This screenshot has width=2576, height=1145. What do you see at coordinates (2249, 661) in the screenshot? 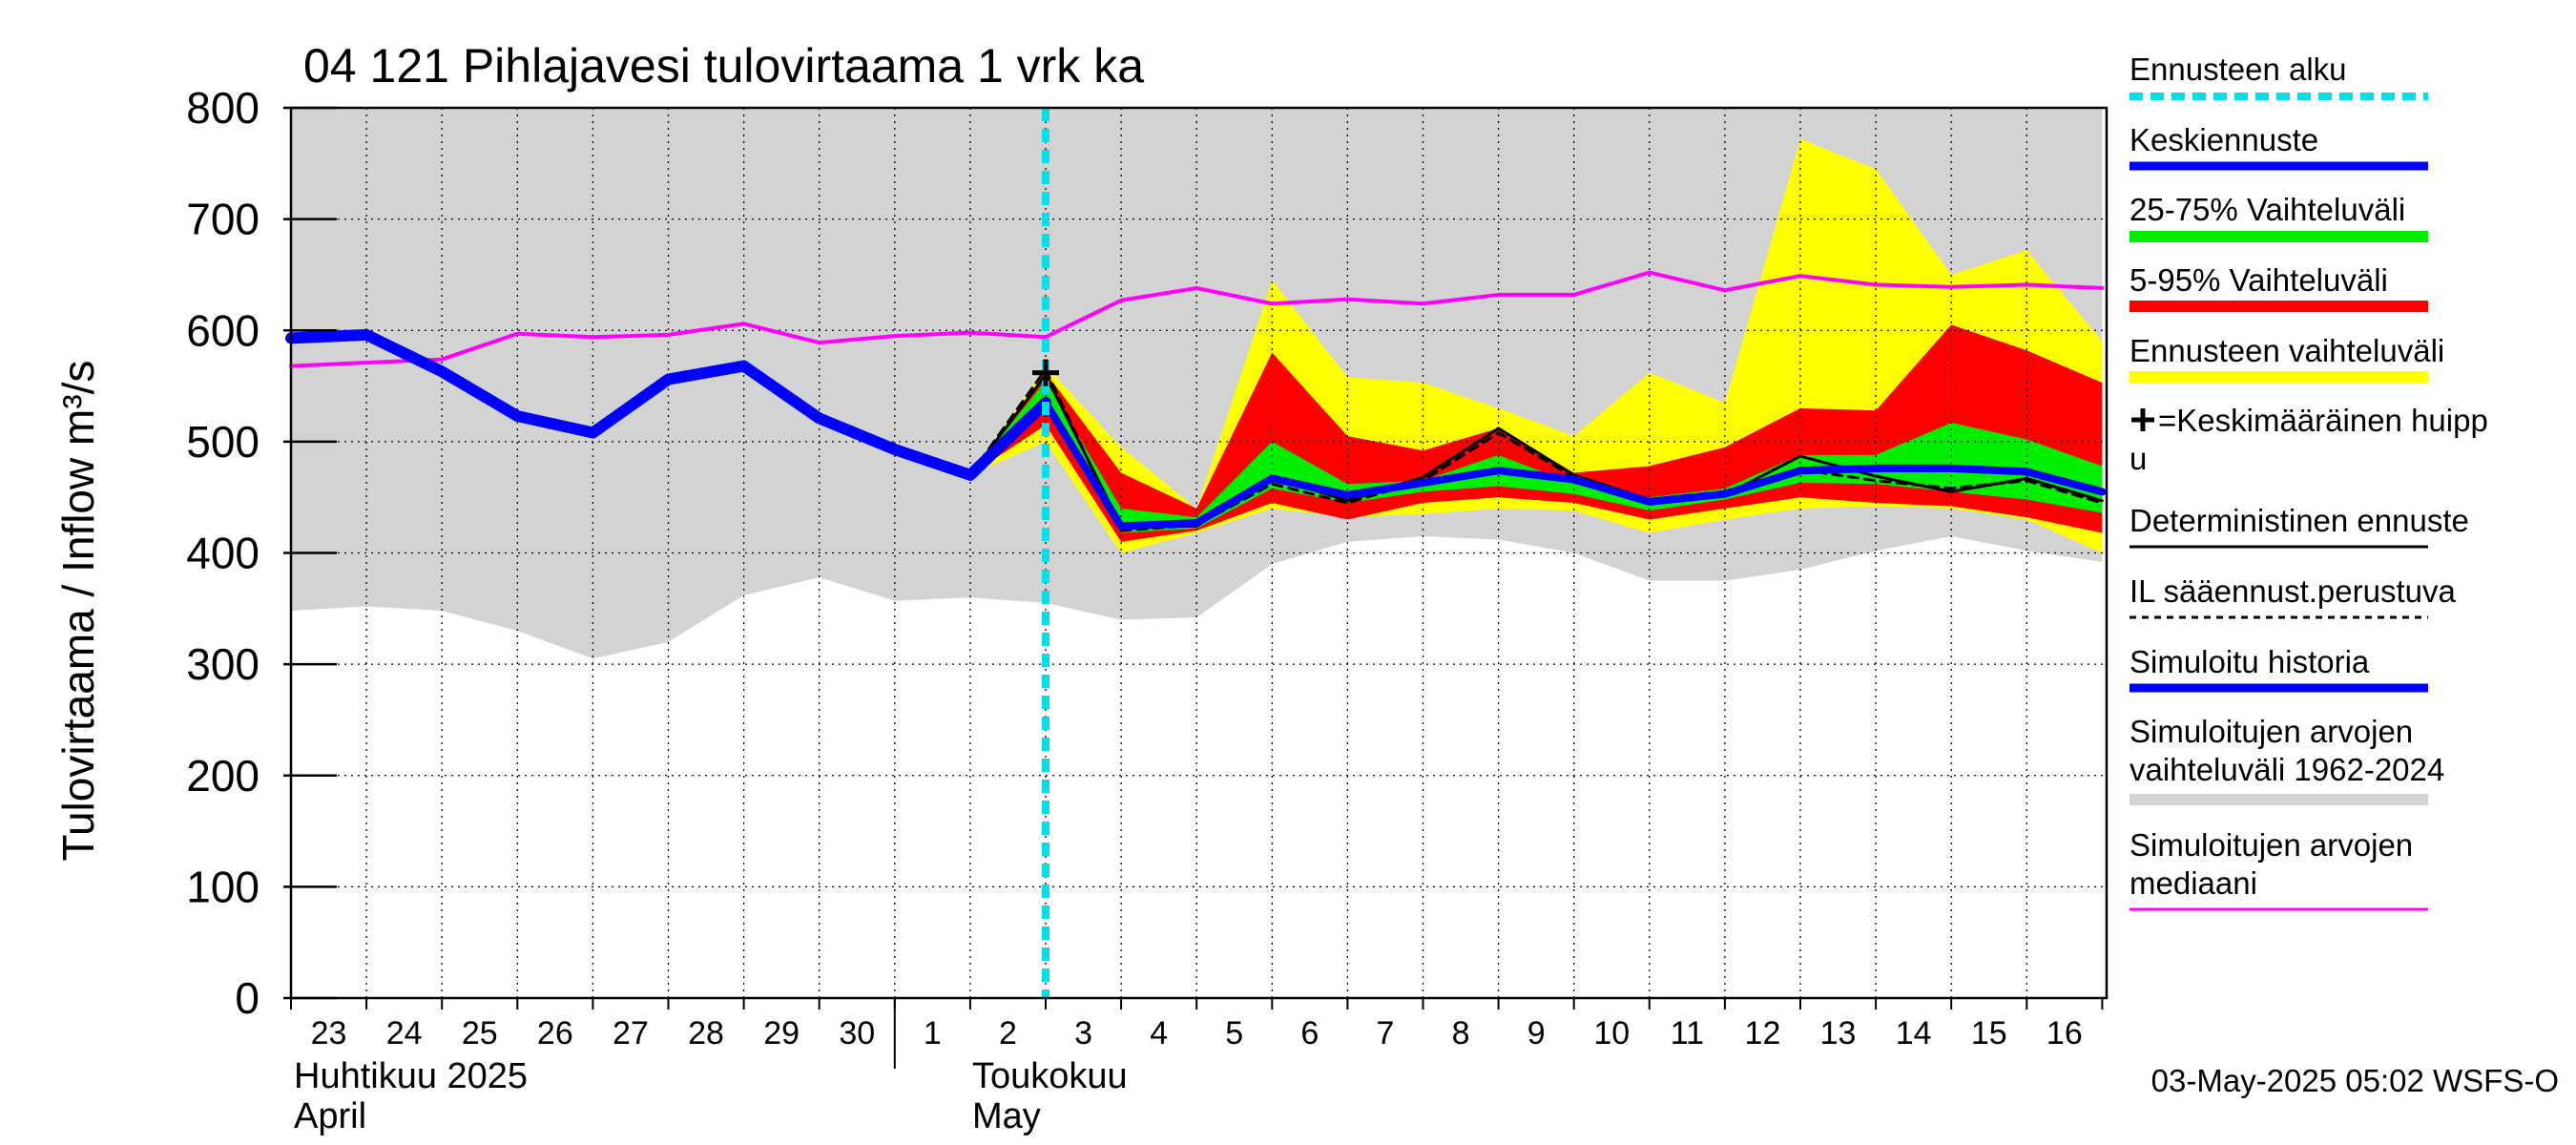
I see `legend-label: Simuloitu historia` at bounding box center [2249, 661].